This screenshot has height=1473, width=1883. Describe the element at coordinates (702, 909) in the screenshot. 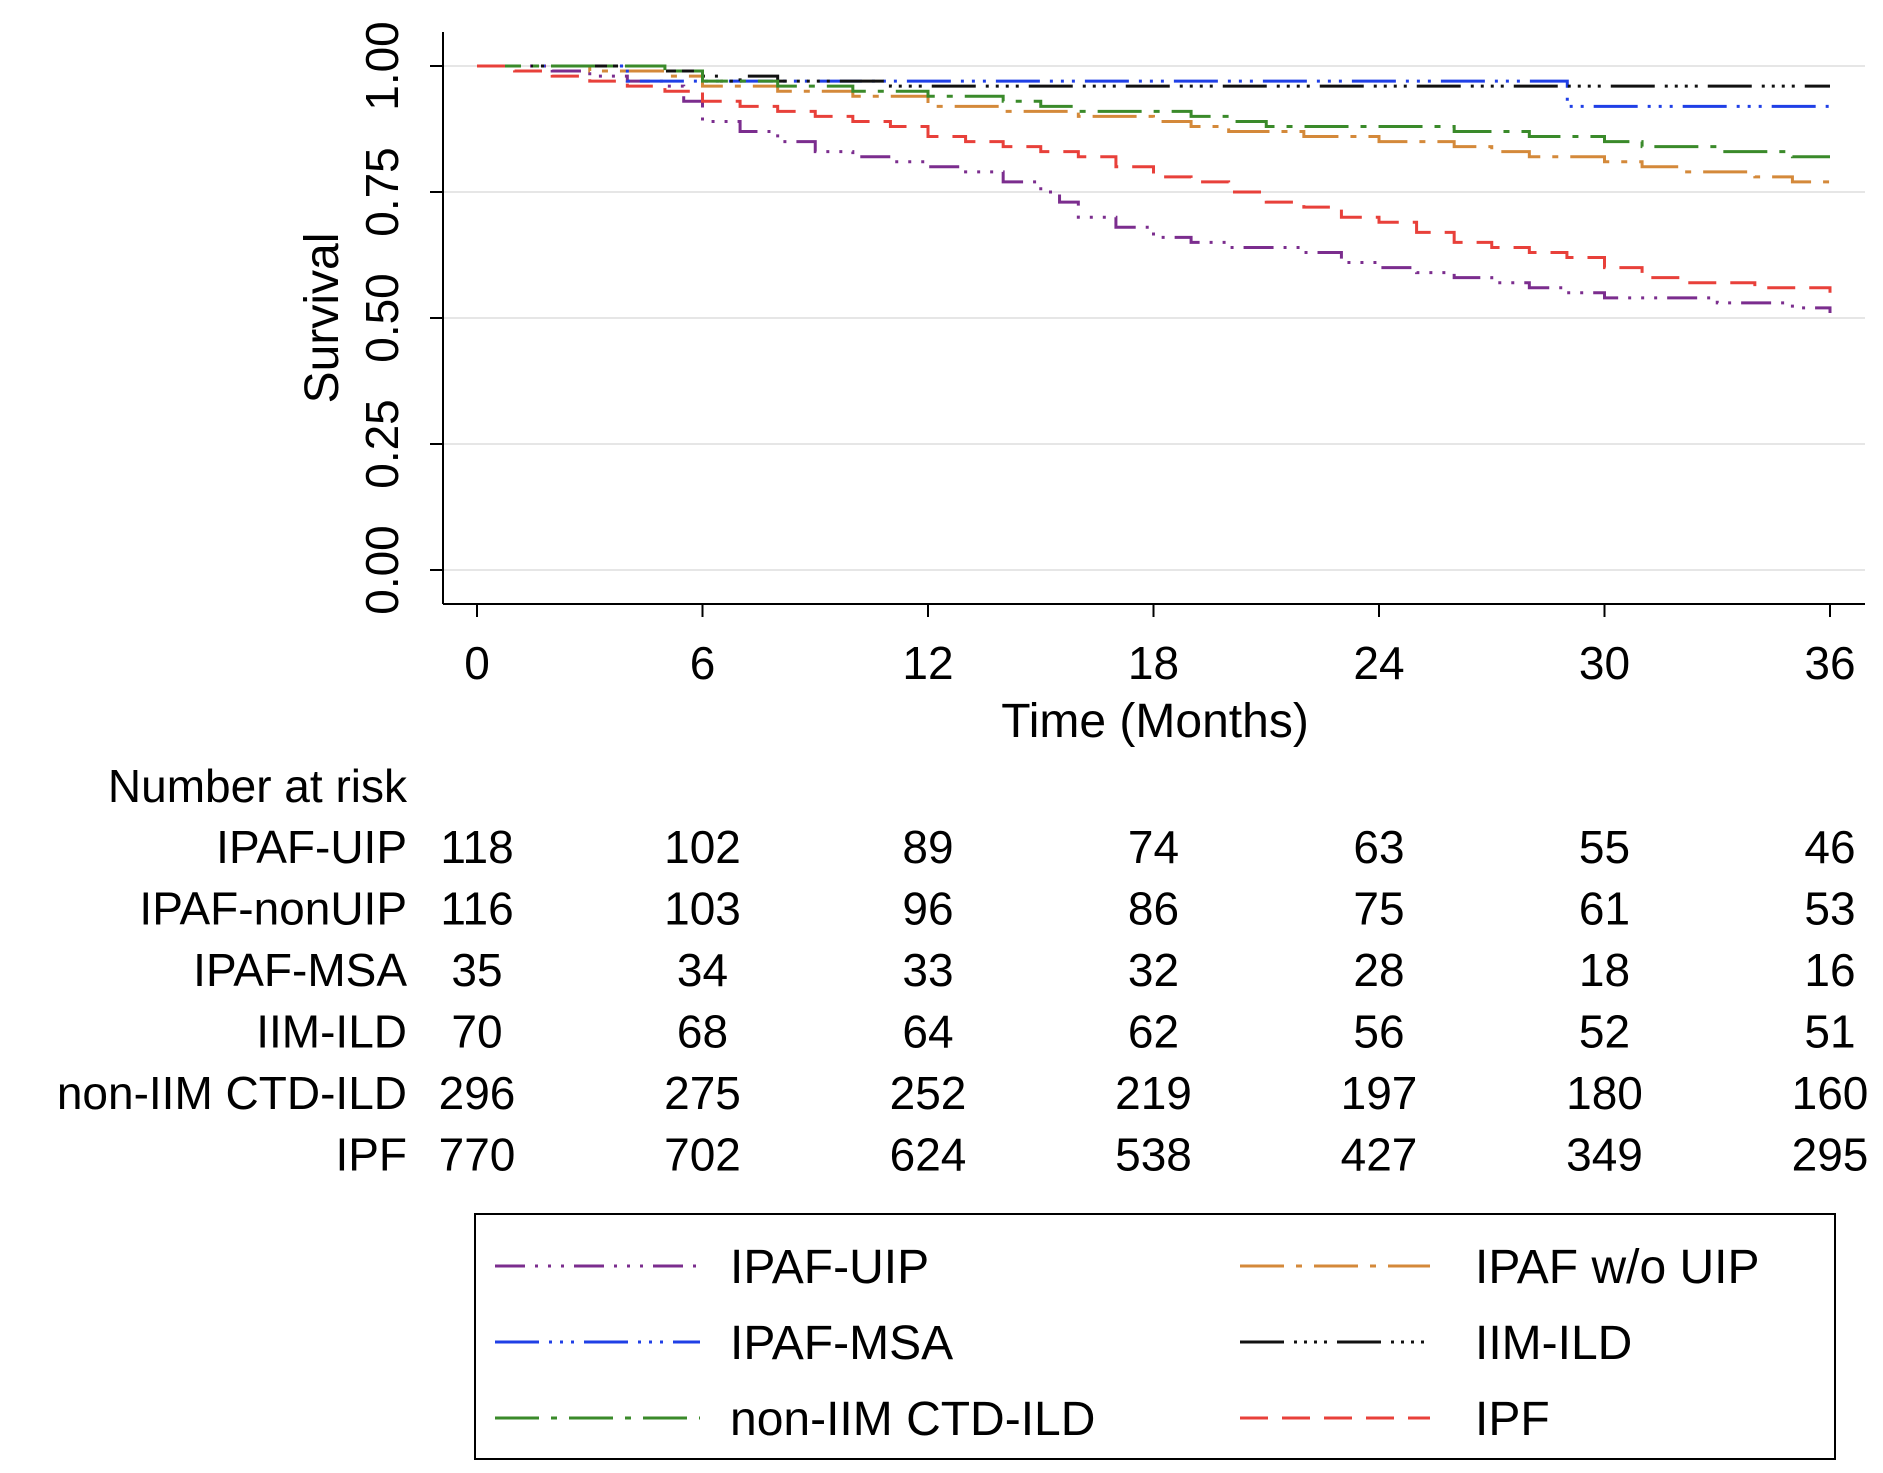

I see `risk-value-1-1: 103` at that location.